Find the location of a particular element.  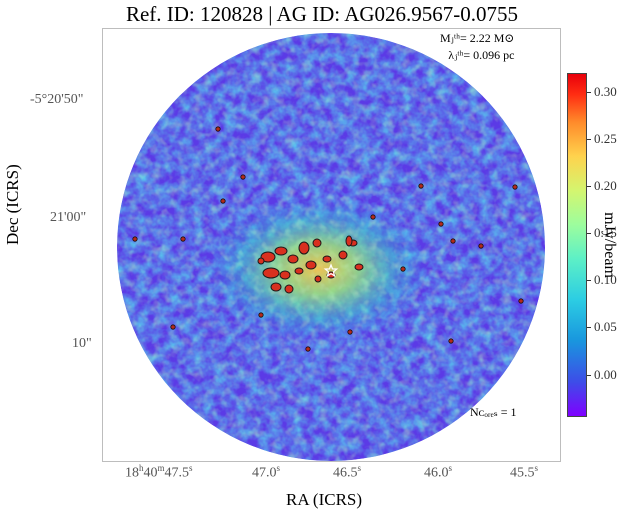

core-contours is located at coordinates (310, 264).